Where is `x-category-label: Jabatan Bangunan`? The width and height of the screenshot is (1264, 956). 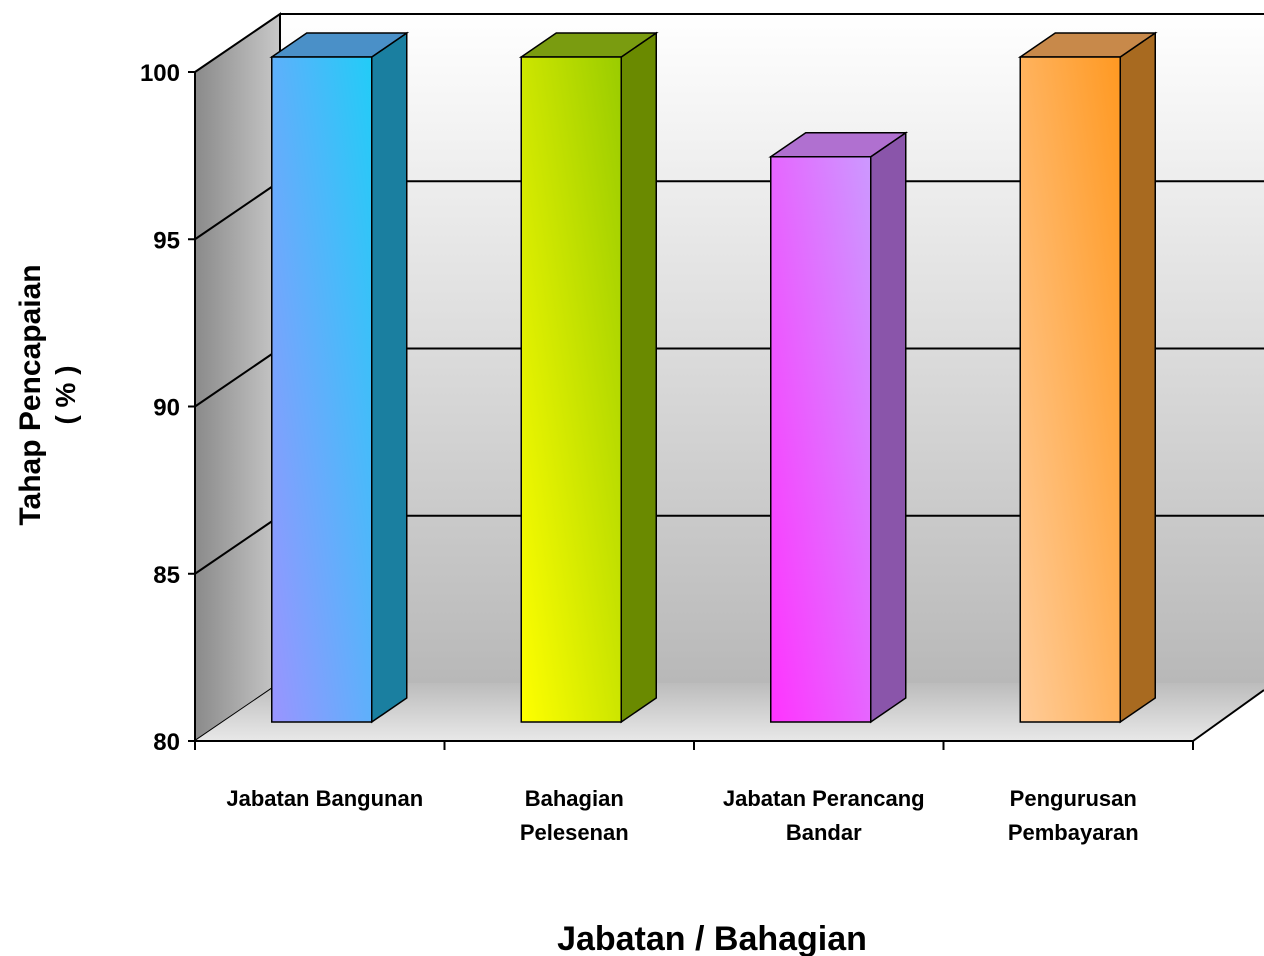 x-category-label: Jabatan Bangunan is located at coordinates (324, 798).